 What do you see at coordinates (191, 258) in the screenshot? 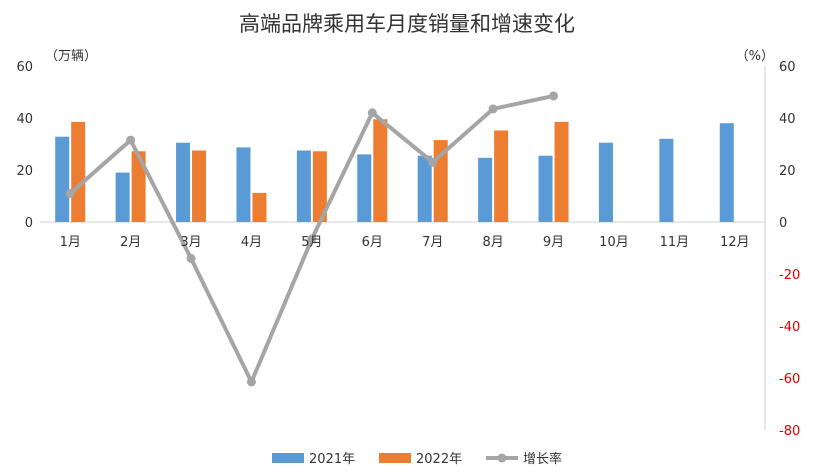
I see `growth-point-3月` at bounding box center [191, 258].